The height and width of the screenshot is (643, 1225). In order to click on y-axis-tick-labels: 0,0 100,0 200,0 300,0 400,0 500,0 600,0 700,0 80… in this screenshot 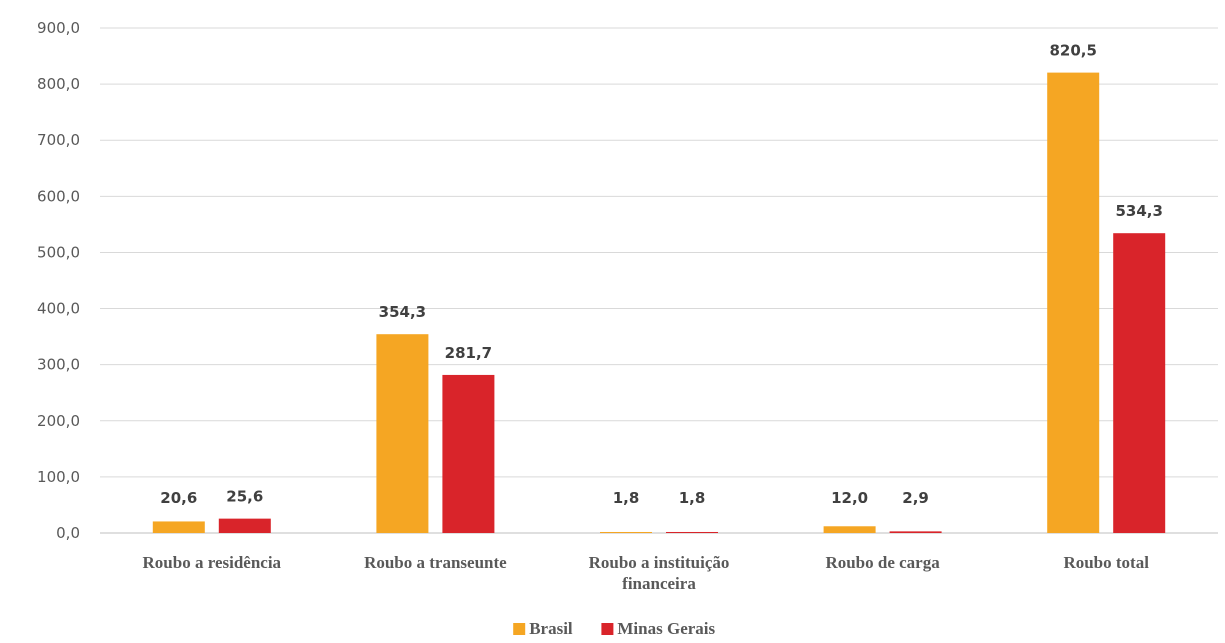, I will do `click(58, 280)`.